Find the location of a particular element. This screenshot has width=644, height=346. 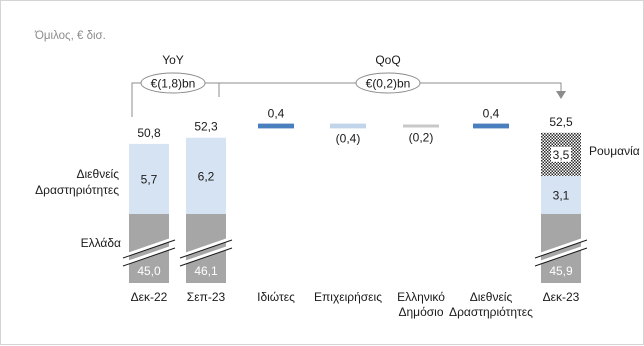

waterfall-label-3: 0,4 is located at coordinates (491, 114).